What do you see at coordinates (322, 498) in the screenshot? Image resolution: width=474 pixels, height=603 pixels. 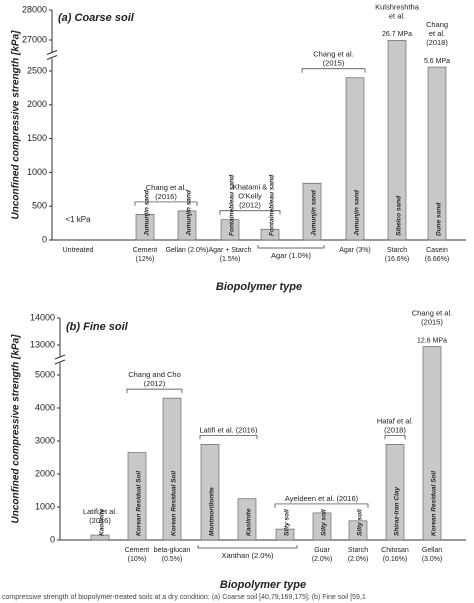 I see `reference: Ayeldeen et al. (2016)` at bounding box center [322, 498].